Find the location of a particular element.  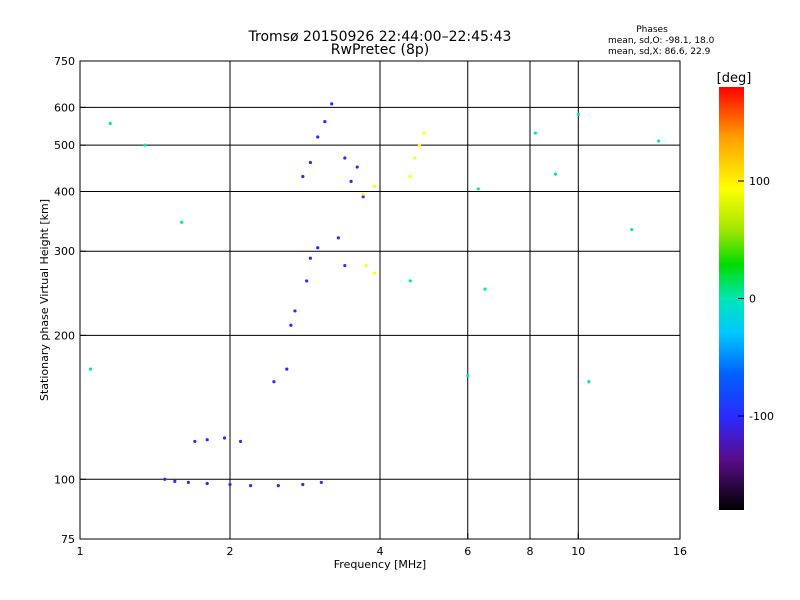

phases-o-stats: mean, sd,O: -98.1, 18.0 is located at coordinates (661, 41).